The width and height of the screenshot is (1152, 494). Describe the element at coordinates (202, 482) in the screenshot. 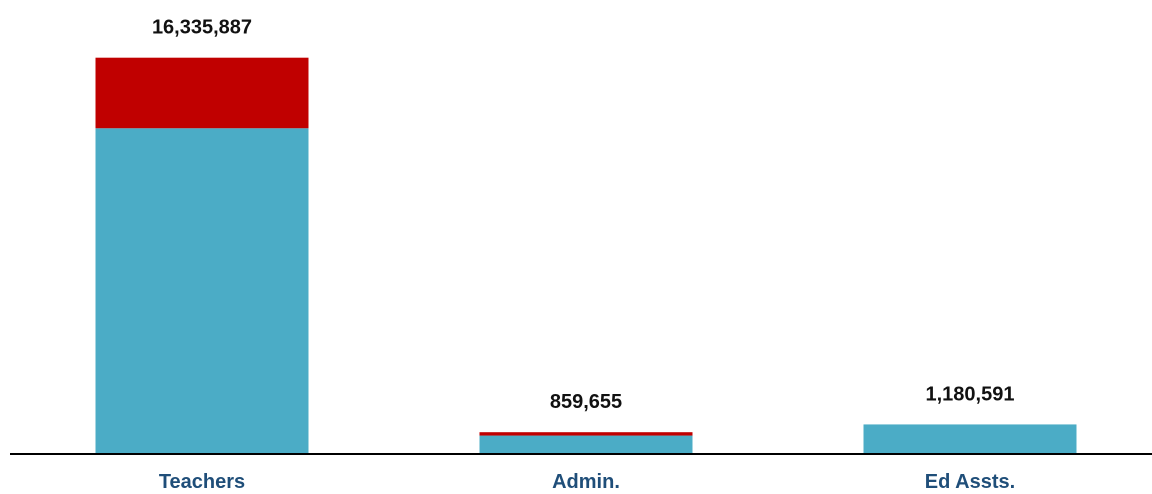

I see `category-label-teachers: Teachers` at that location.